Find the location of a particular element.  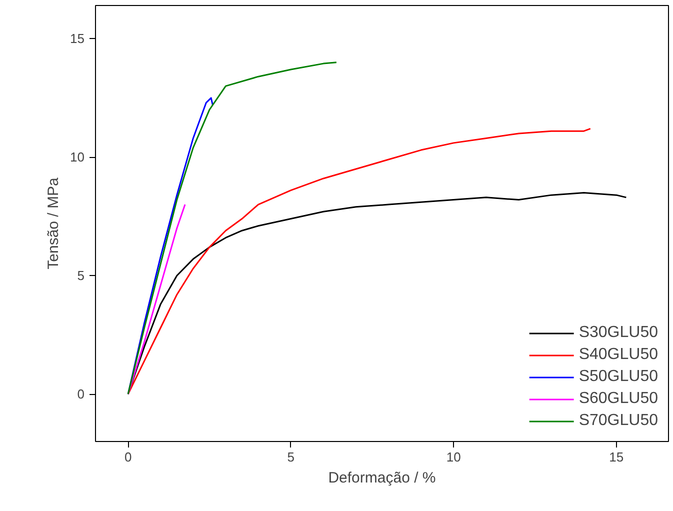

y-tick-label: 10 is located at coordinates (77, 157).